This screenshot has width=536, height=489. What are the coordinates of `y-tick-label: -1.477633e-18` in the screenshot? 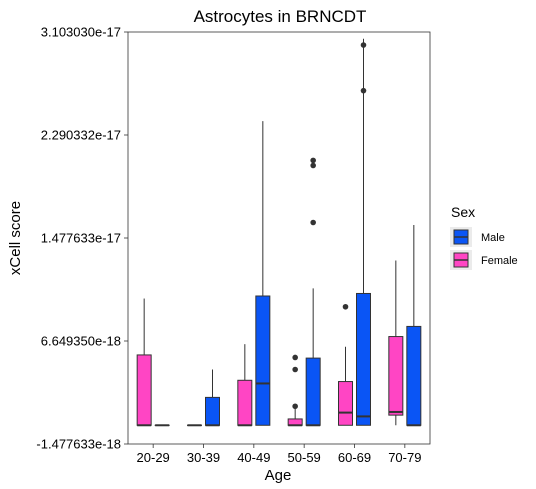 It's located at (78, 444).